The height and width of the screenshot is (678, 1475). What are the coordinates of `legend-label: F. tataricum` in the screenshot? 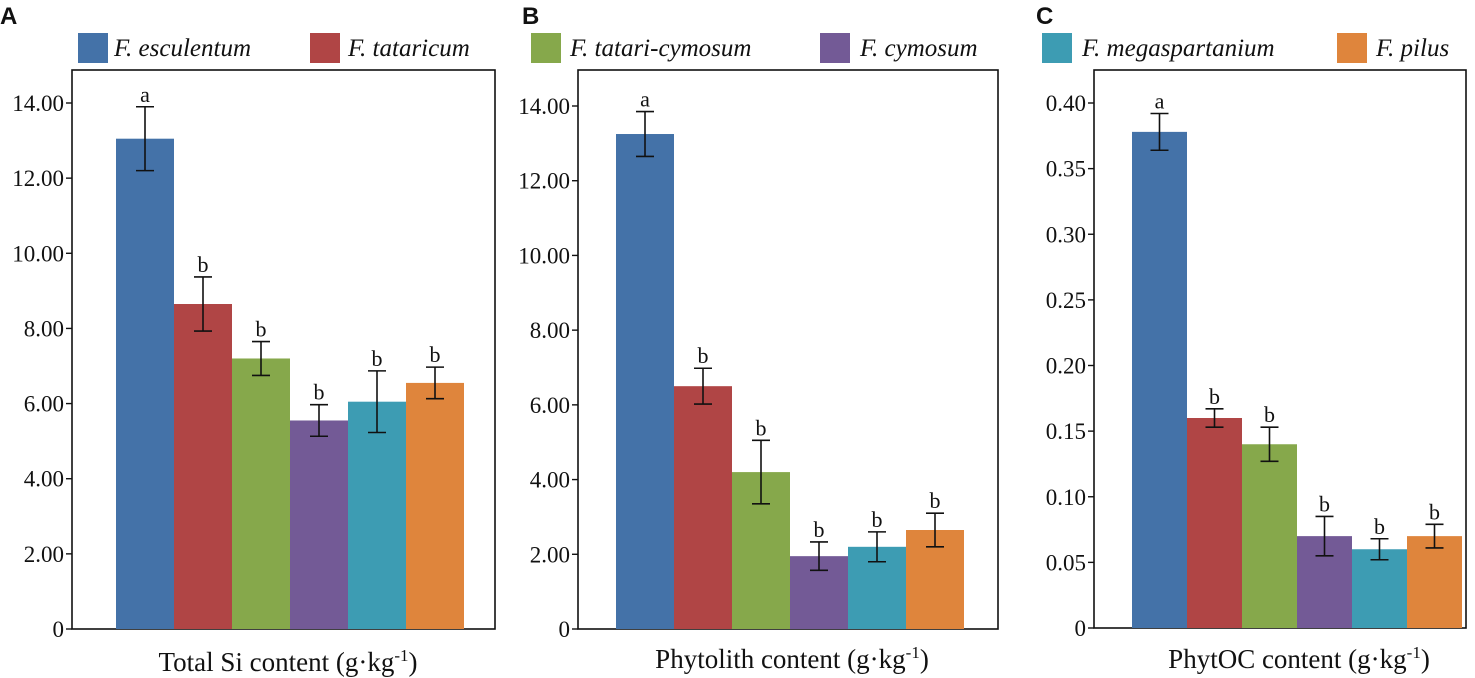 It's located at (408, 48).